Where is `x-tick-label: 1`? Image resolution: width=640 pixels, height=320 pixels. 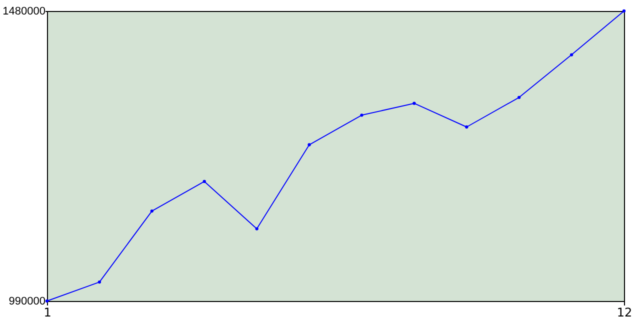
x-tick-label: 1 is located at coordinates (48, 313).